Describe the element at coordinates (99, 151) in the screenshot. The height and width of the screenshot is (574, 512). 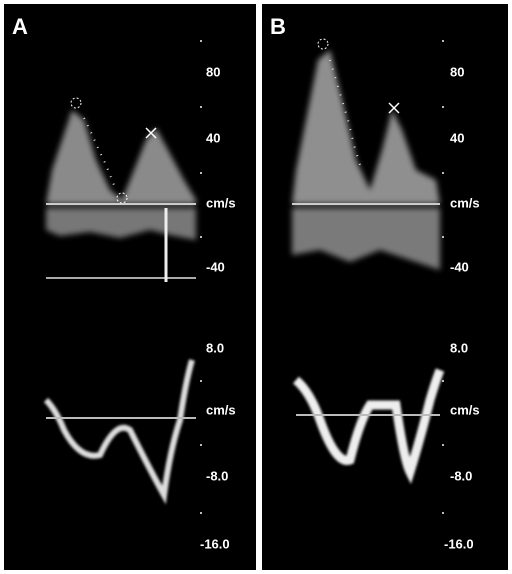
I see `trace-dots` at that location.